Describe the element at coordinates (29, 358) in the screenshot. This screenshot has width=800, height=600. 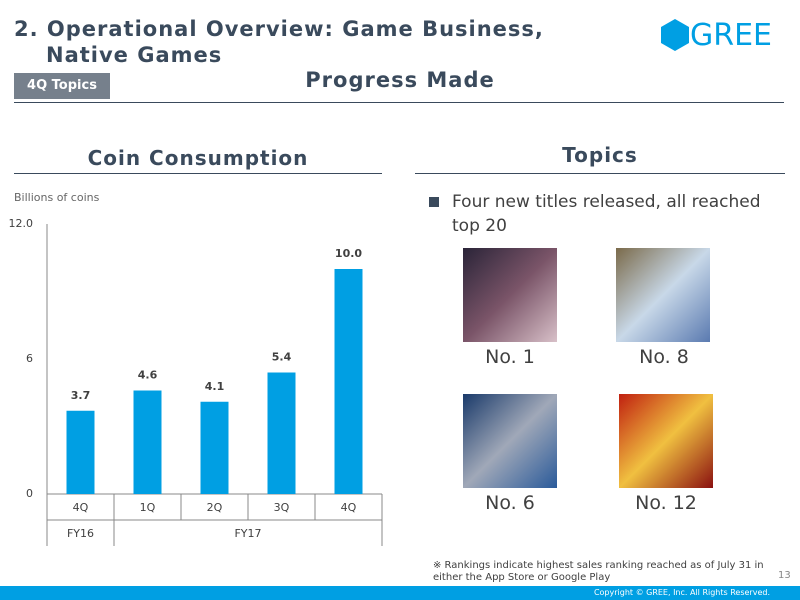
I see `y-tick-label: 6` at that location.